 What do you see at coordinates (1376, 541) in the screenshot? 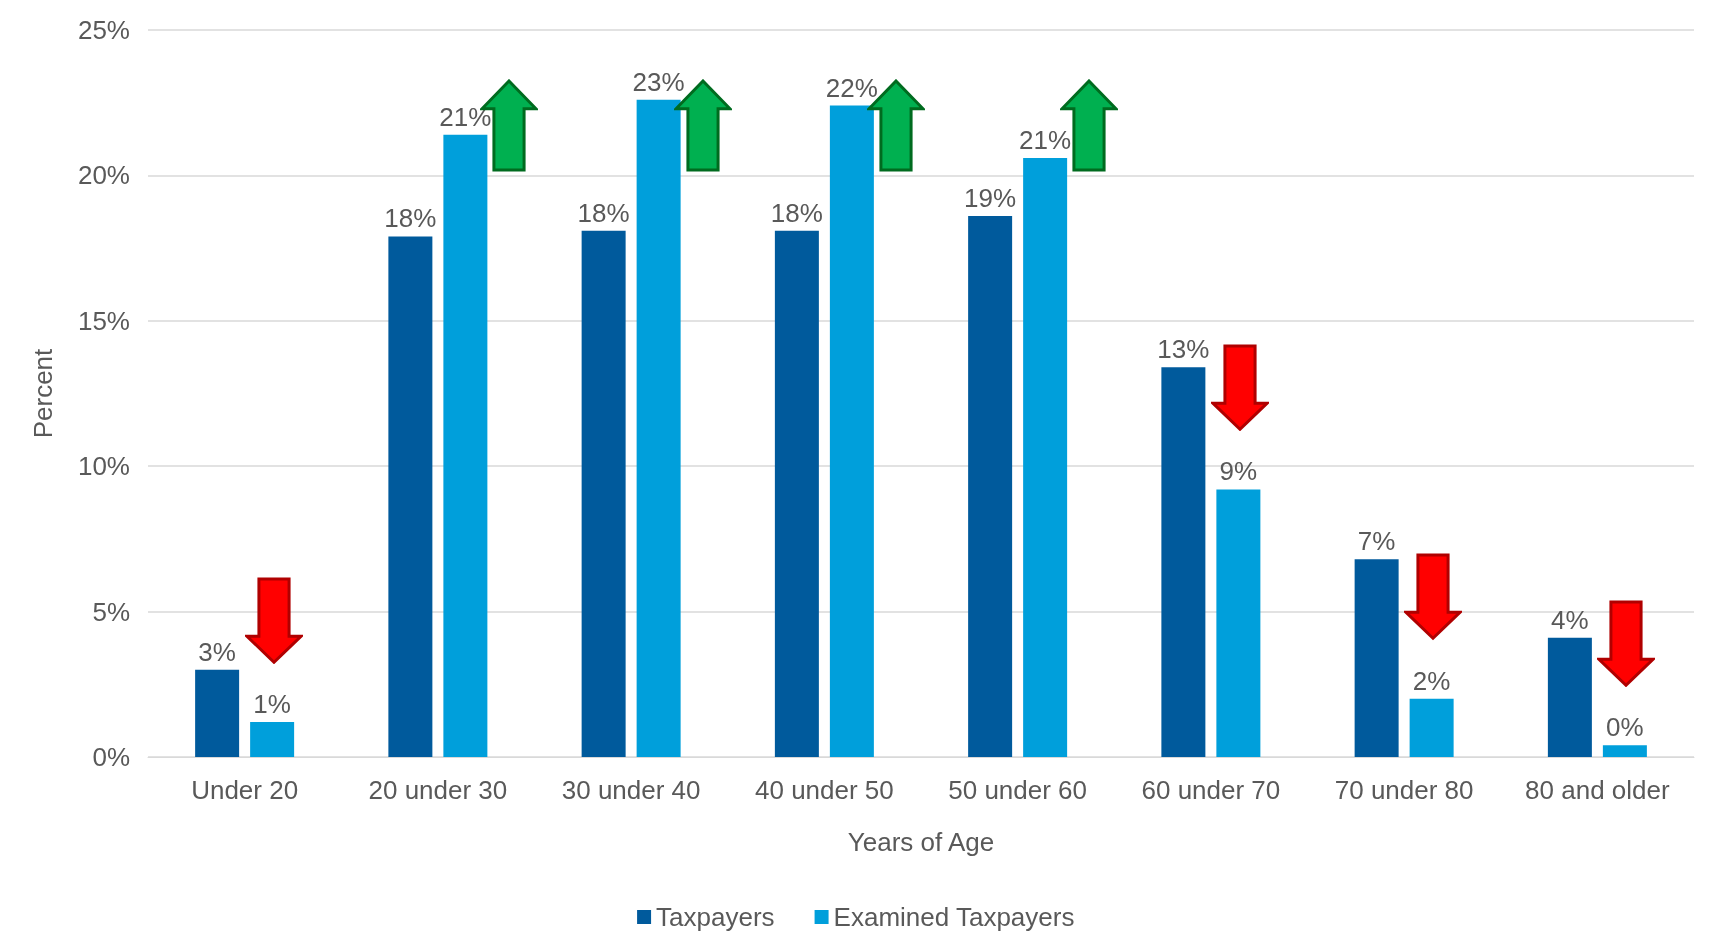
I see `data-label: 7%` at bounding box center [1376, 541].